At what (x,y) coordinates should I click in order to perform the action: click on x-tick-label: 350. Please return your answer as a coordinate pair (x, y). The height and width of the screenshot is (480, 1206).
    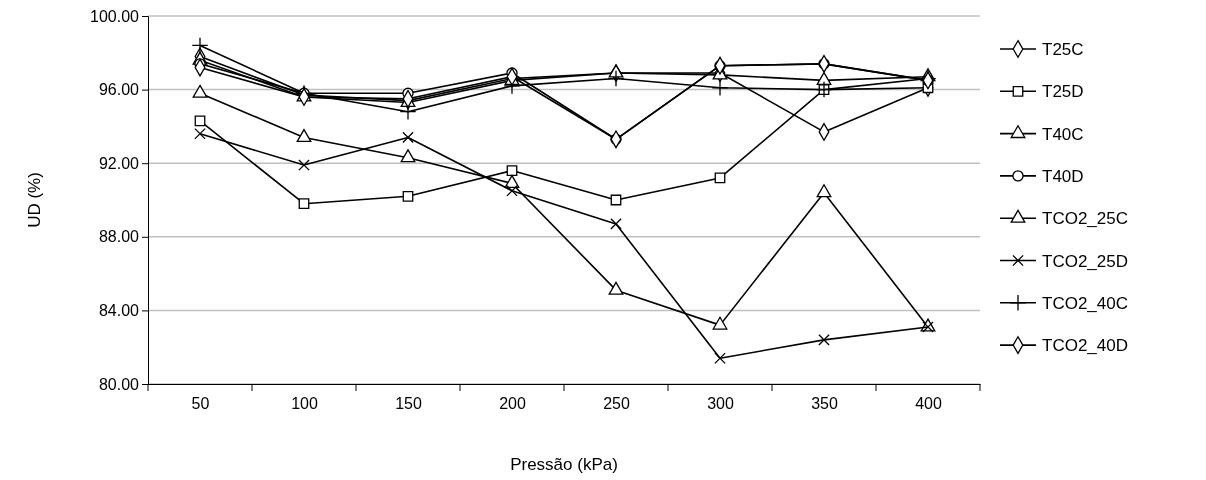
    Looking at the image, I should click on (824, 404).